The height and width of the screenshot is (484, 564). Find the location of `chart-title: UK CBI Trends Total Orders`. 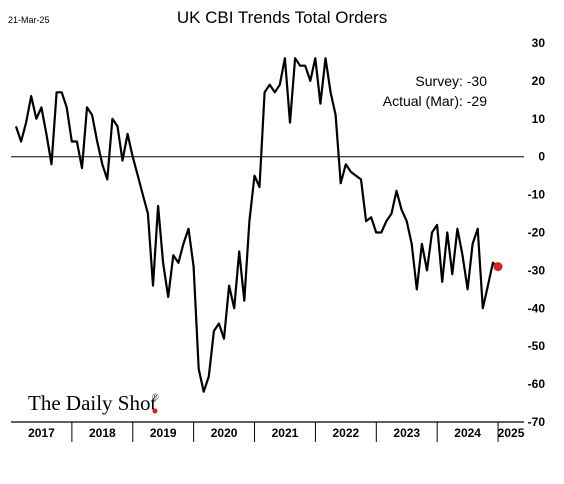

chart-title: UK CBI Trends Total Orders is located at coordinates (282, 17).